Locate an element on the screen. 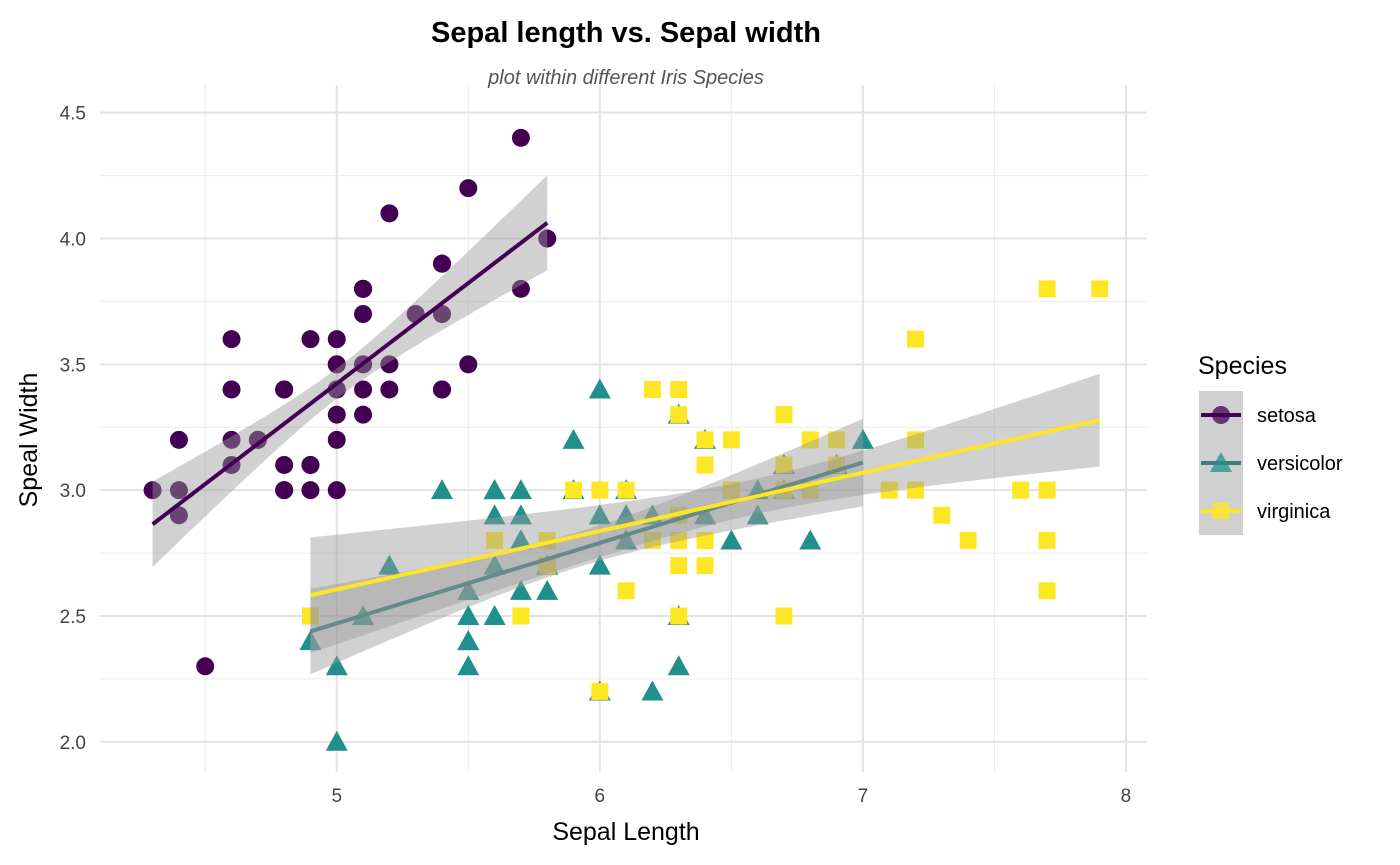  legend-key-triangle-icon is located at coordinates (1221, 462).